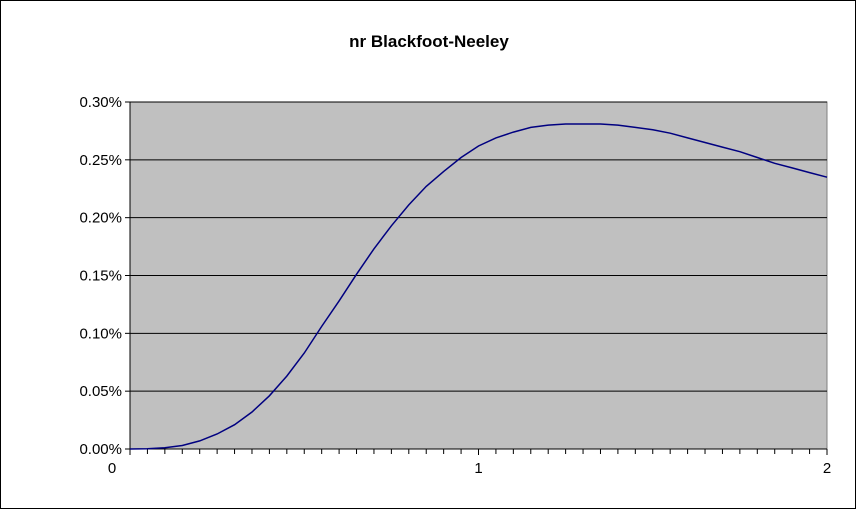 The width and height of the screenshot is (856, 510). What do you see at coordinates (100, 333) in the screenshot?
I see `y-tick-label: 0.10%` at bounding box center [100, 333].